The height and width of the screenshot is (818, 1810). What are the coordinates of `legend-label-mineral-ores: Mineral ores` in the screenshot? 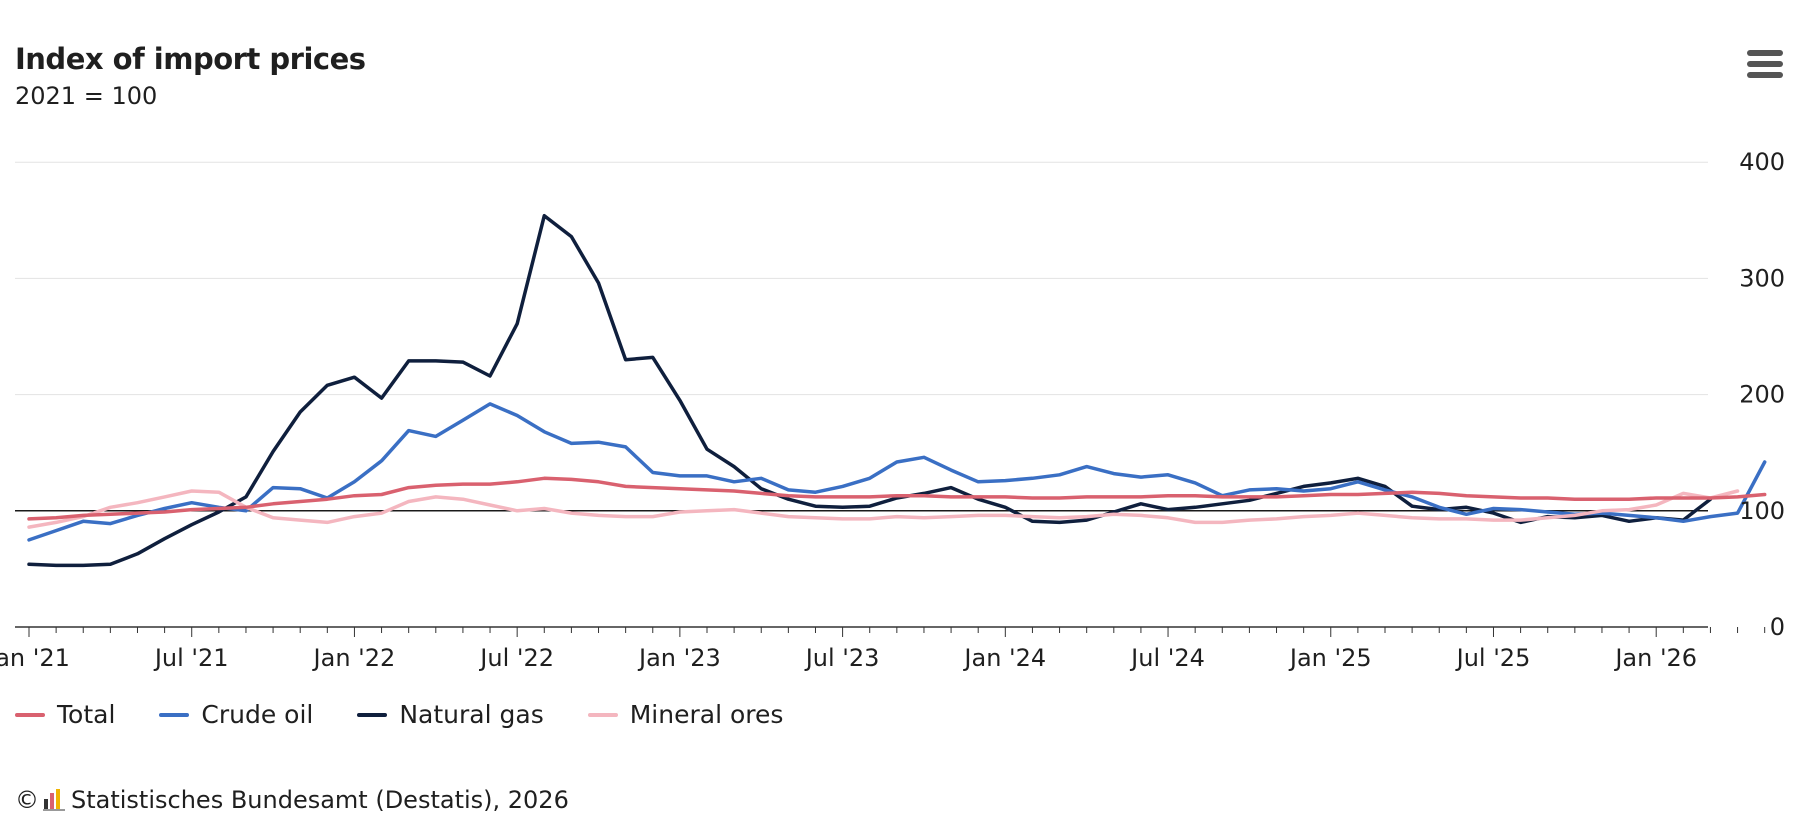 It's located at (706, 714).